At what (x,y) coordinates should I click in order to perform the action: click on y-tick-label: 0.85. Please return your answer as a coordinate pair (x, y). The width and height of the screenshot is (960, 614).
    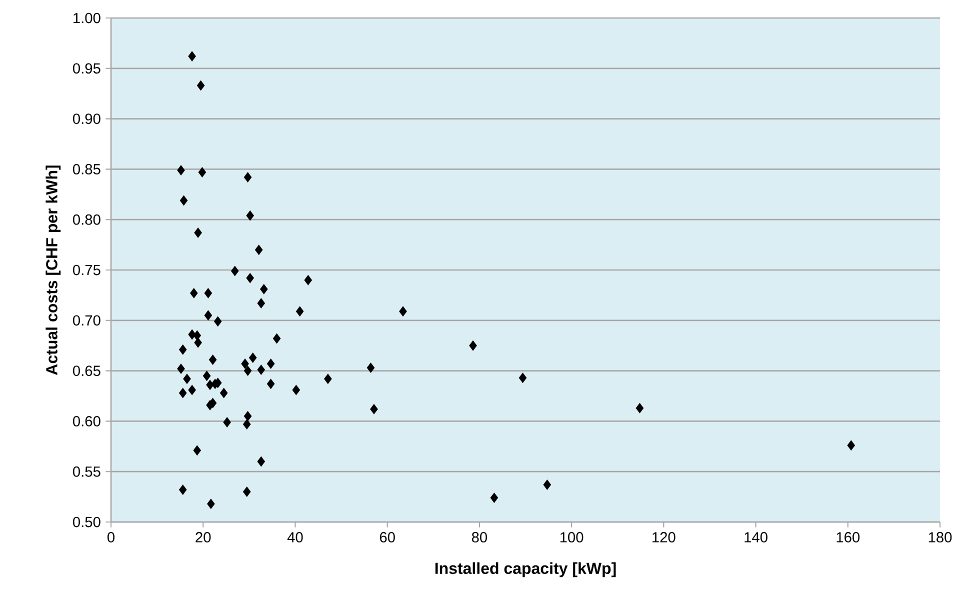
    Looking at the image, I should click on (86, 169).